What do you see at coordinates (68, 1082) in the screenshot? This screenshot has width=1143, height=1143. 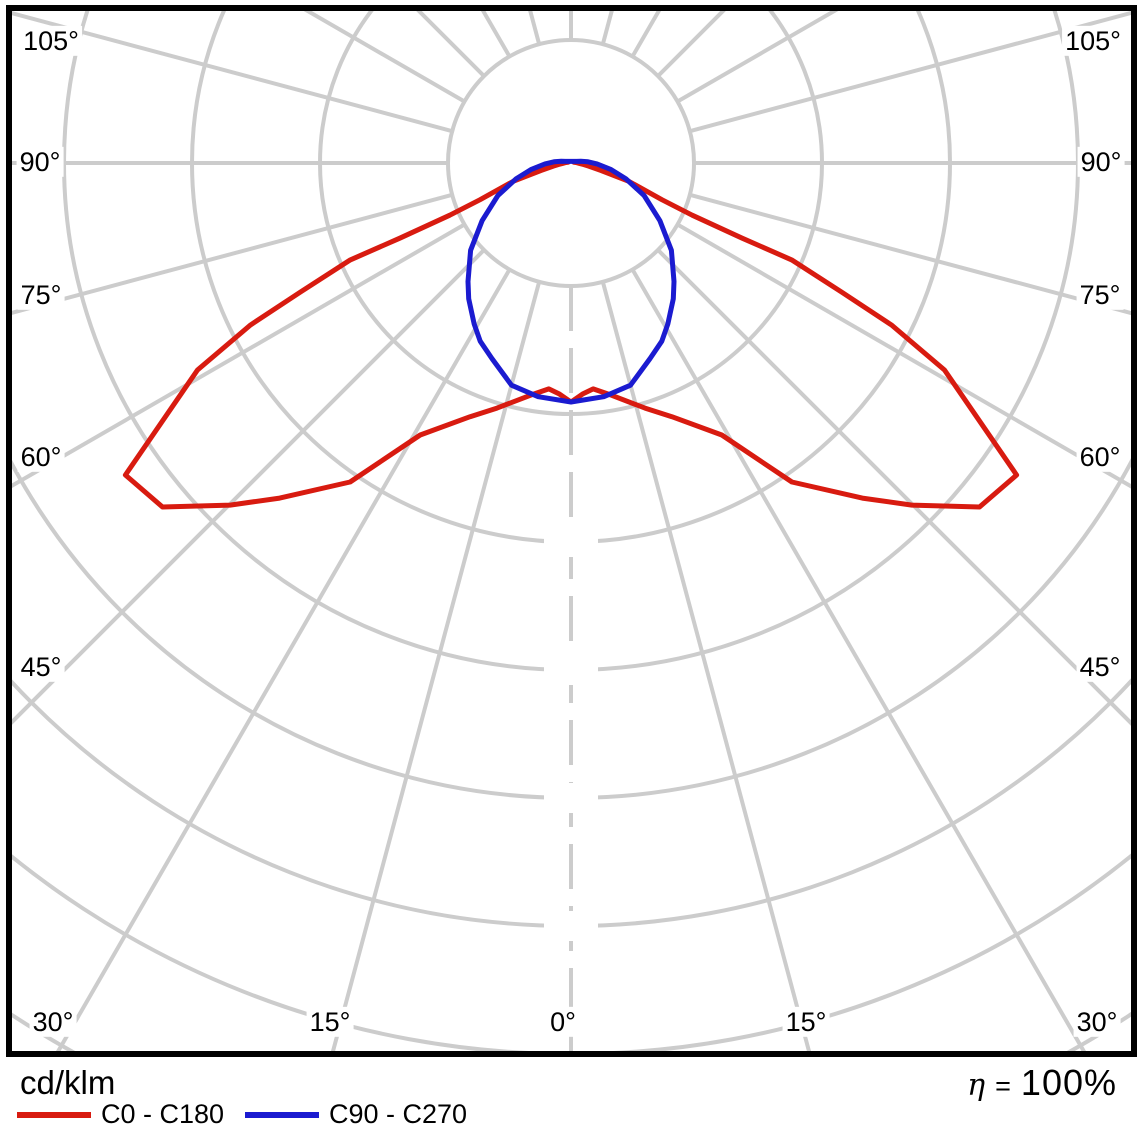 I see `unit-label: cd/klm` at bounding box center [68, 1082].